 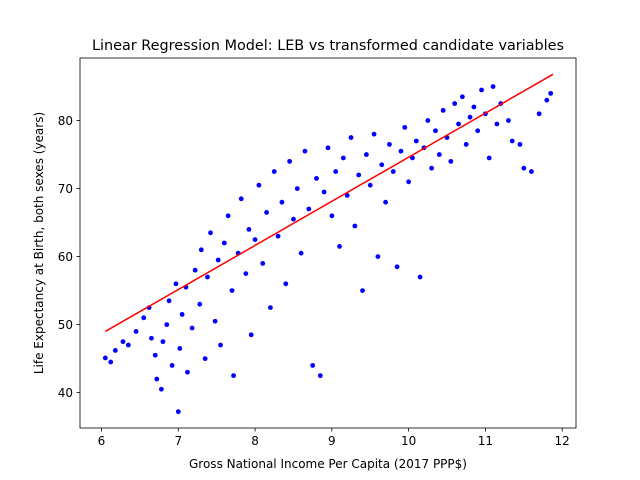 What do you see at coordinates (255, 441) in the screenshot?
I see `x-tick-label: 8` at bounding box center [255, 441].